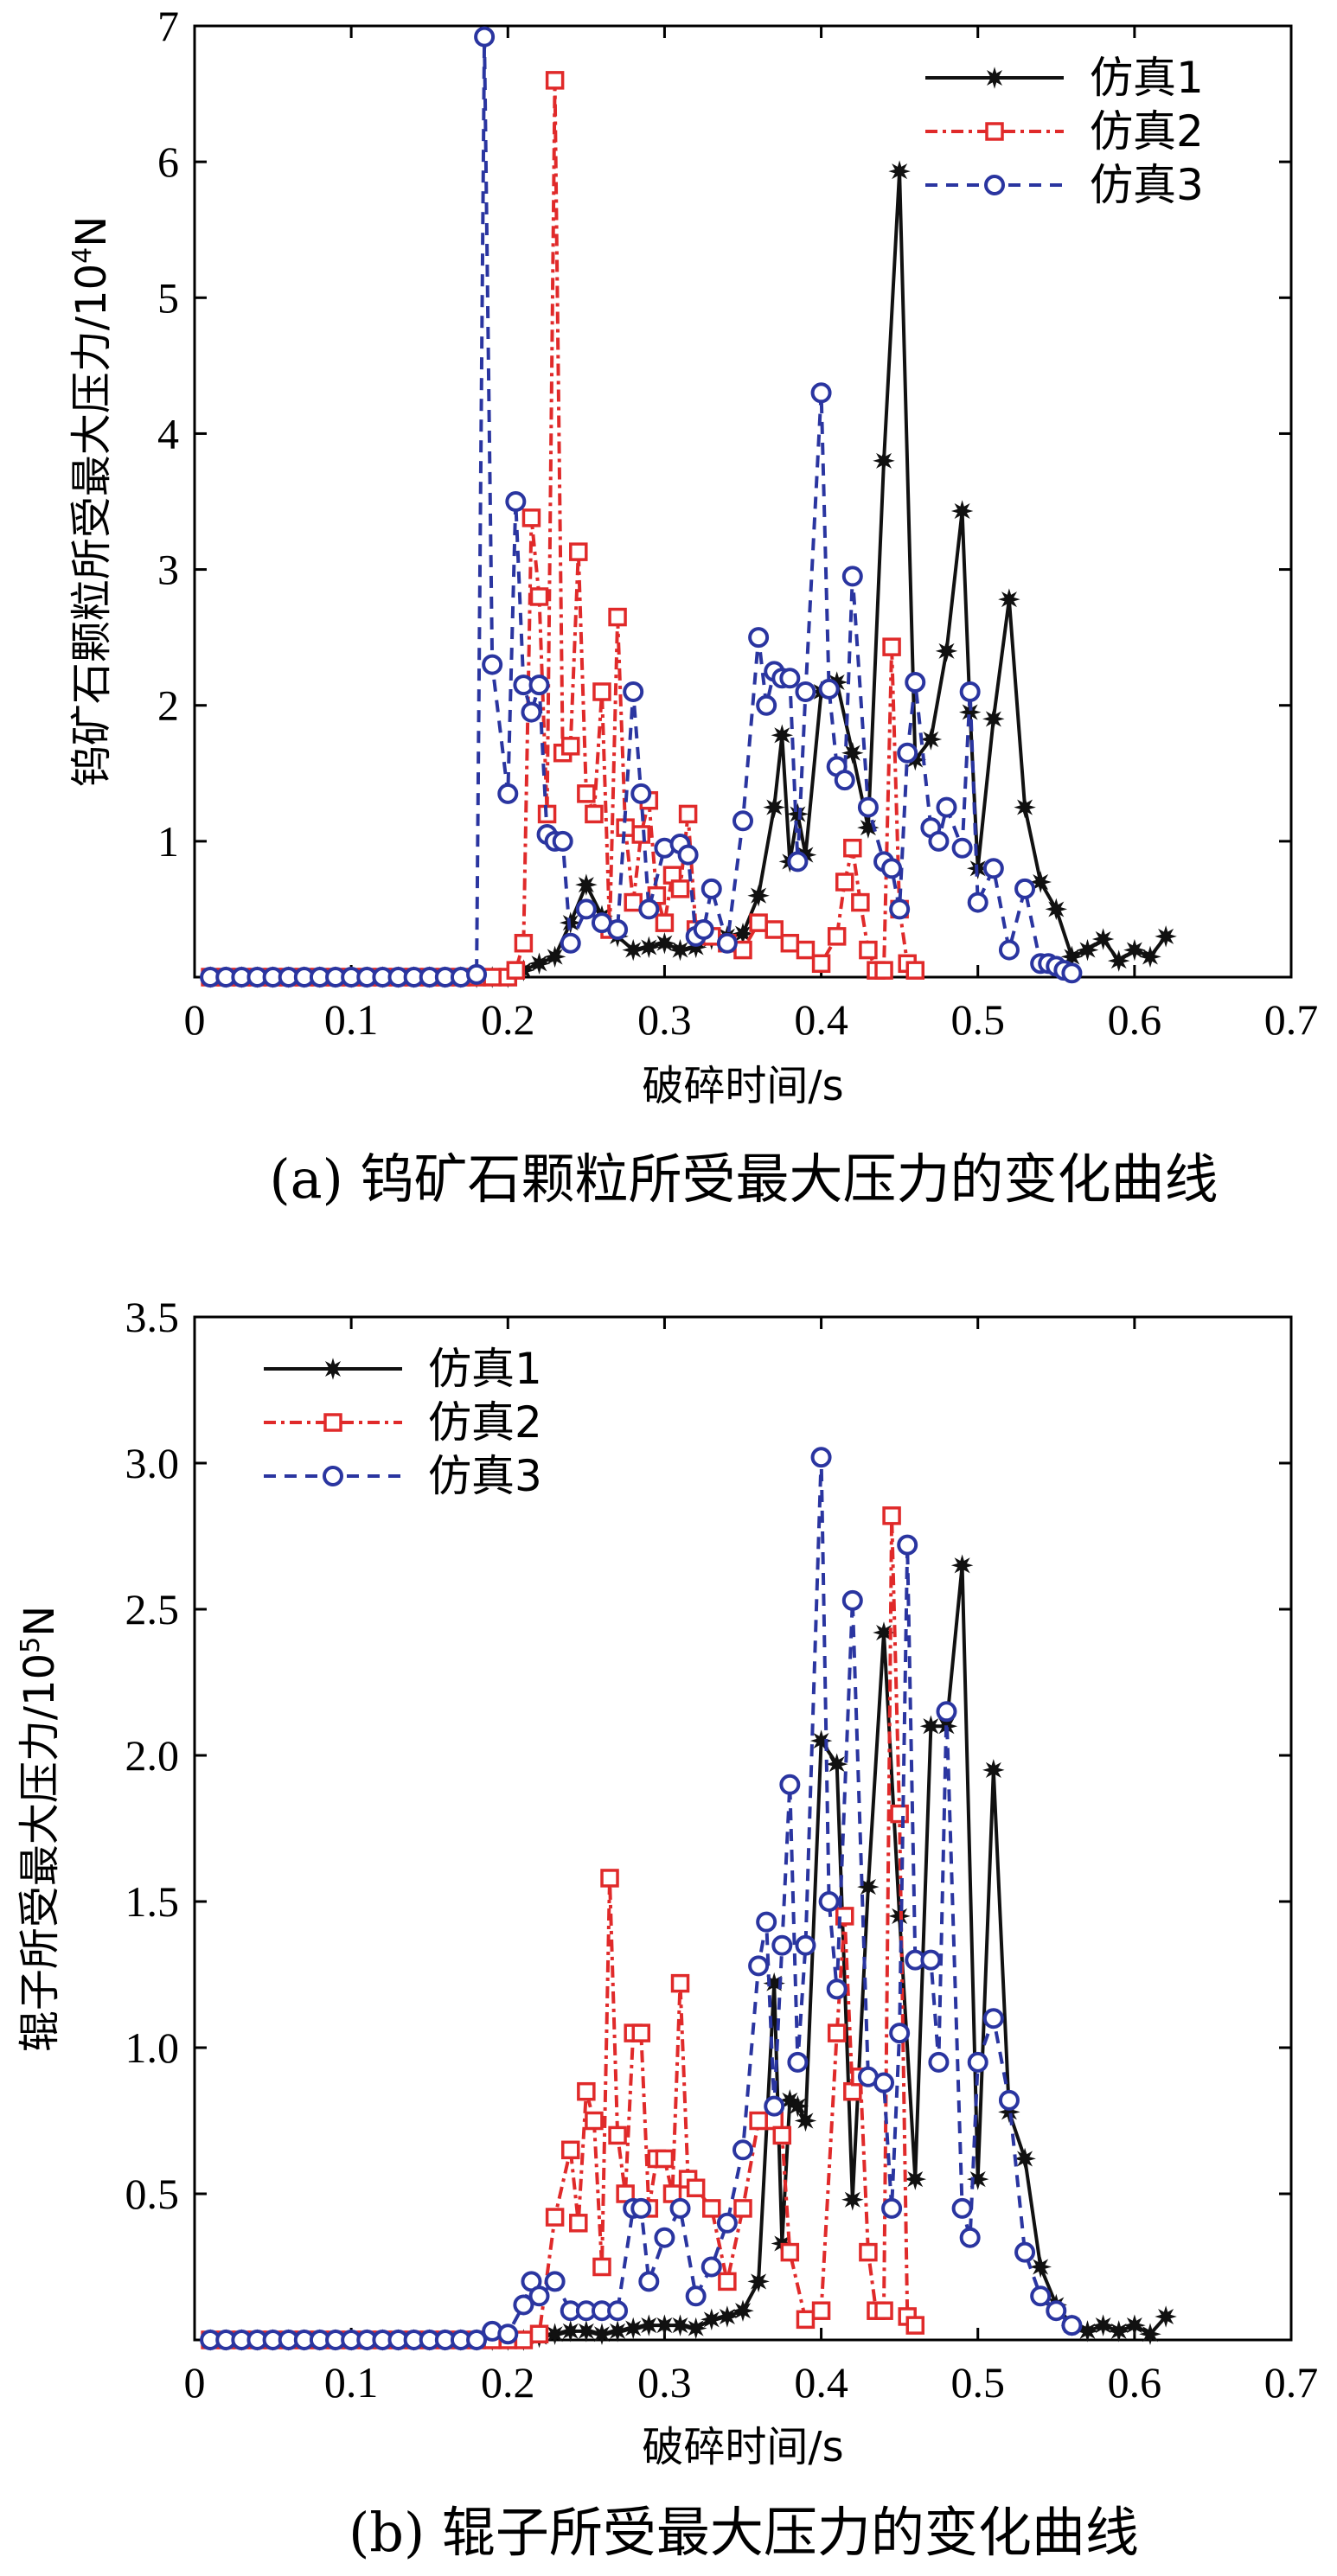 Image resolution: width=1337 pixels, height=2576 pixels. Describe the element at coordinates (743, 1179) in the screenshot. I see `caption-a: (a) 钨矿石颗粒所受最大压力的变化曲线` at that location.